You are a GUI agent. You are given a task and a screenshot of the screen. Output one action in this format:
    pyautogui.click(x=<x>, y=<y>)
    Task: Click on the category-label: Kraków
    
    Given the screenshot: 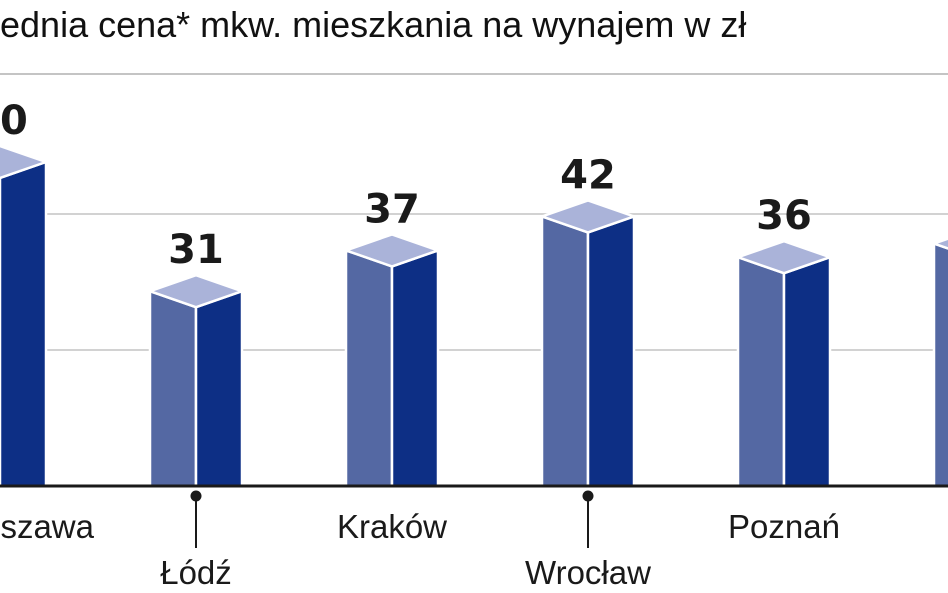 What is the action you would take?
    pyautogui.click(x=392, y=526)
    